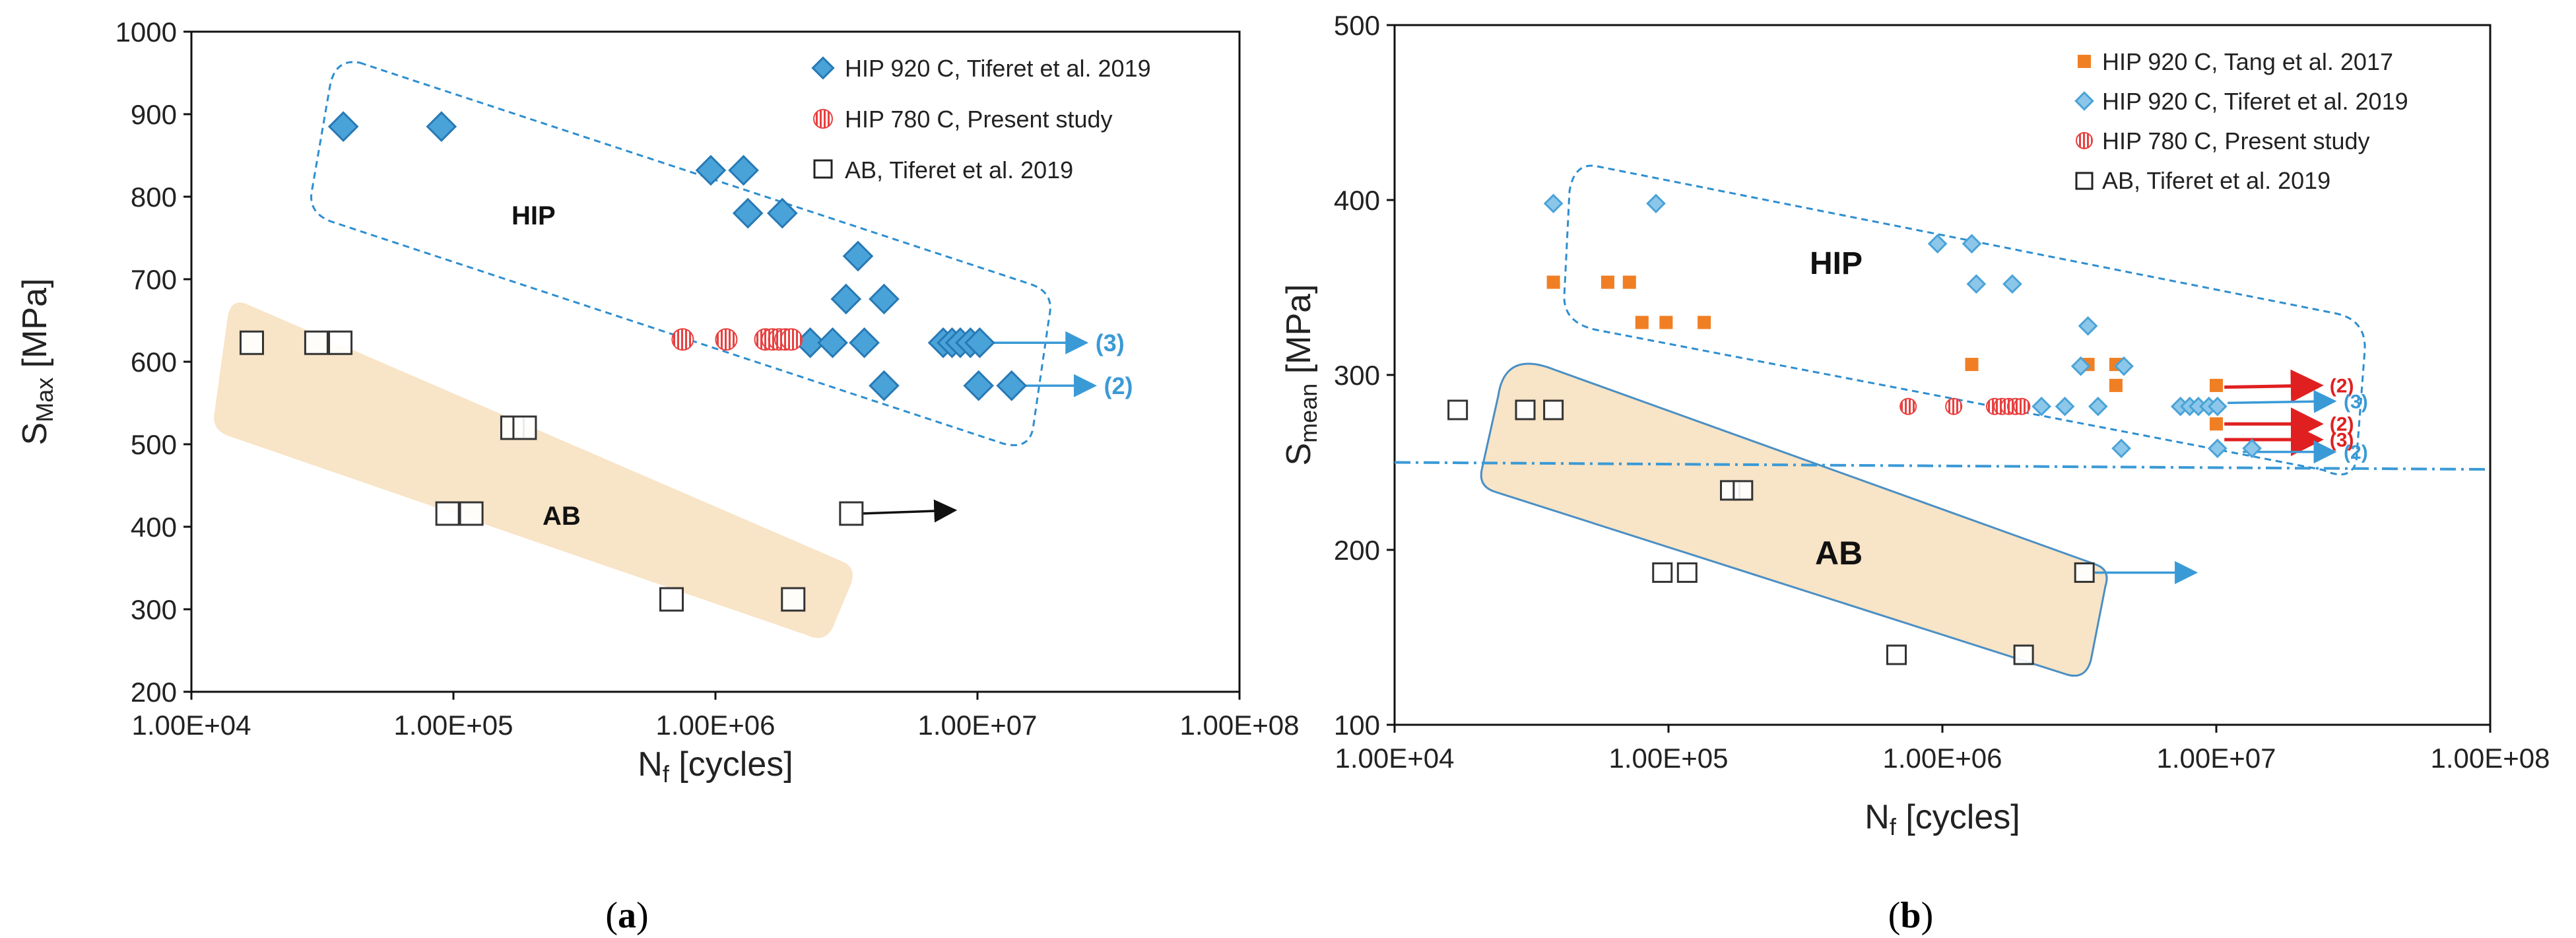 This screenshot has height=938, width=2576. What do you see at coordinates (533, 470) in the screenshot?
I see `ab-region-a` at bounding box center [533, 470].